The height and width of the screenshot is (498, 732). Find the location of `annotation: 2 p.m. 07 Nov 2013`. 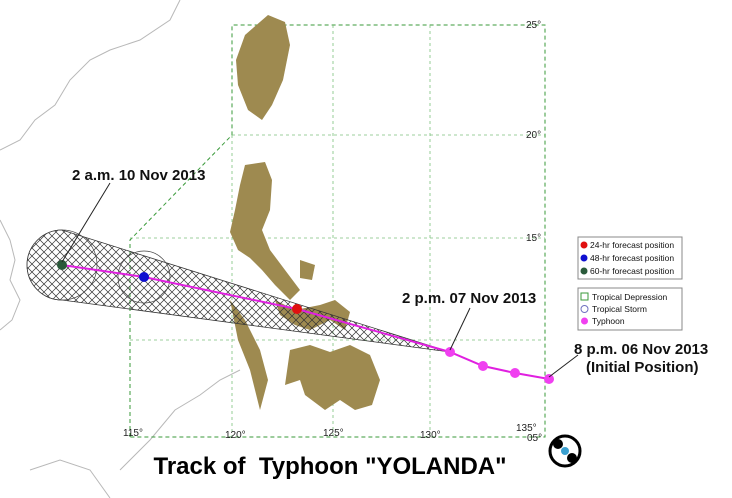

annotation: 2 p.m. 07 Nov 2013 is located at coordinates (469, 298).